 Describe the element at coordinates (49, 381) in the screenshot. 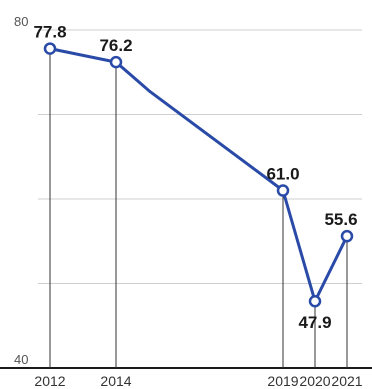

I see `x-tick-label: 2012` at that location.